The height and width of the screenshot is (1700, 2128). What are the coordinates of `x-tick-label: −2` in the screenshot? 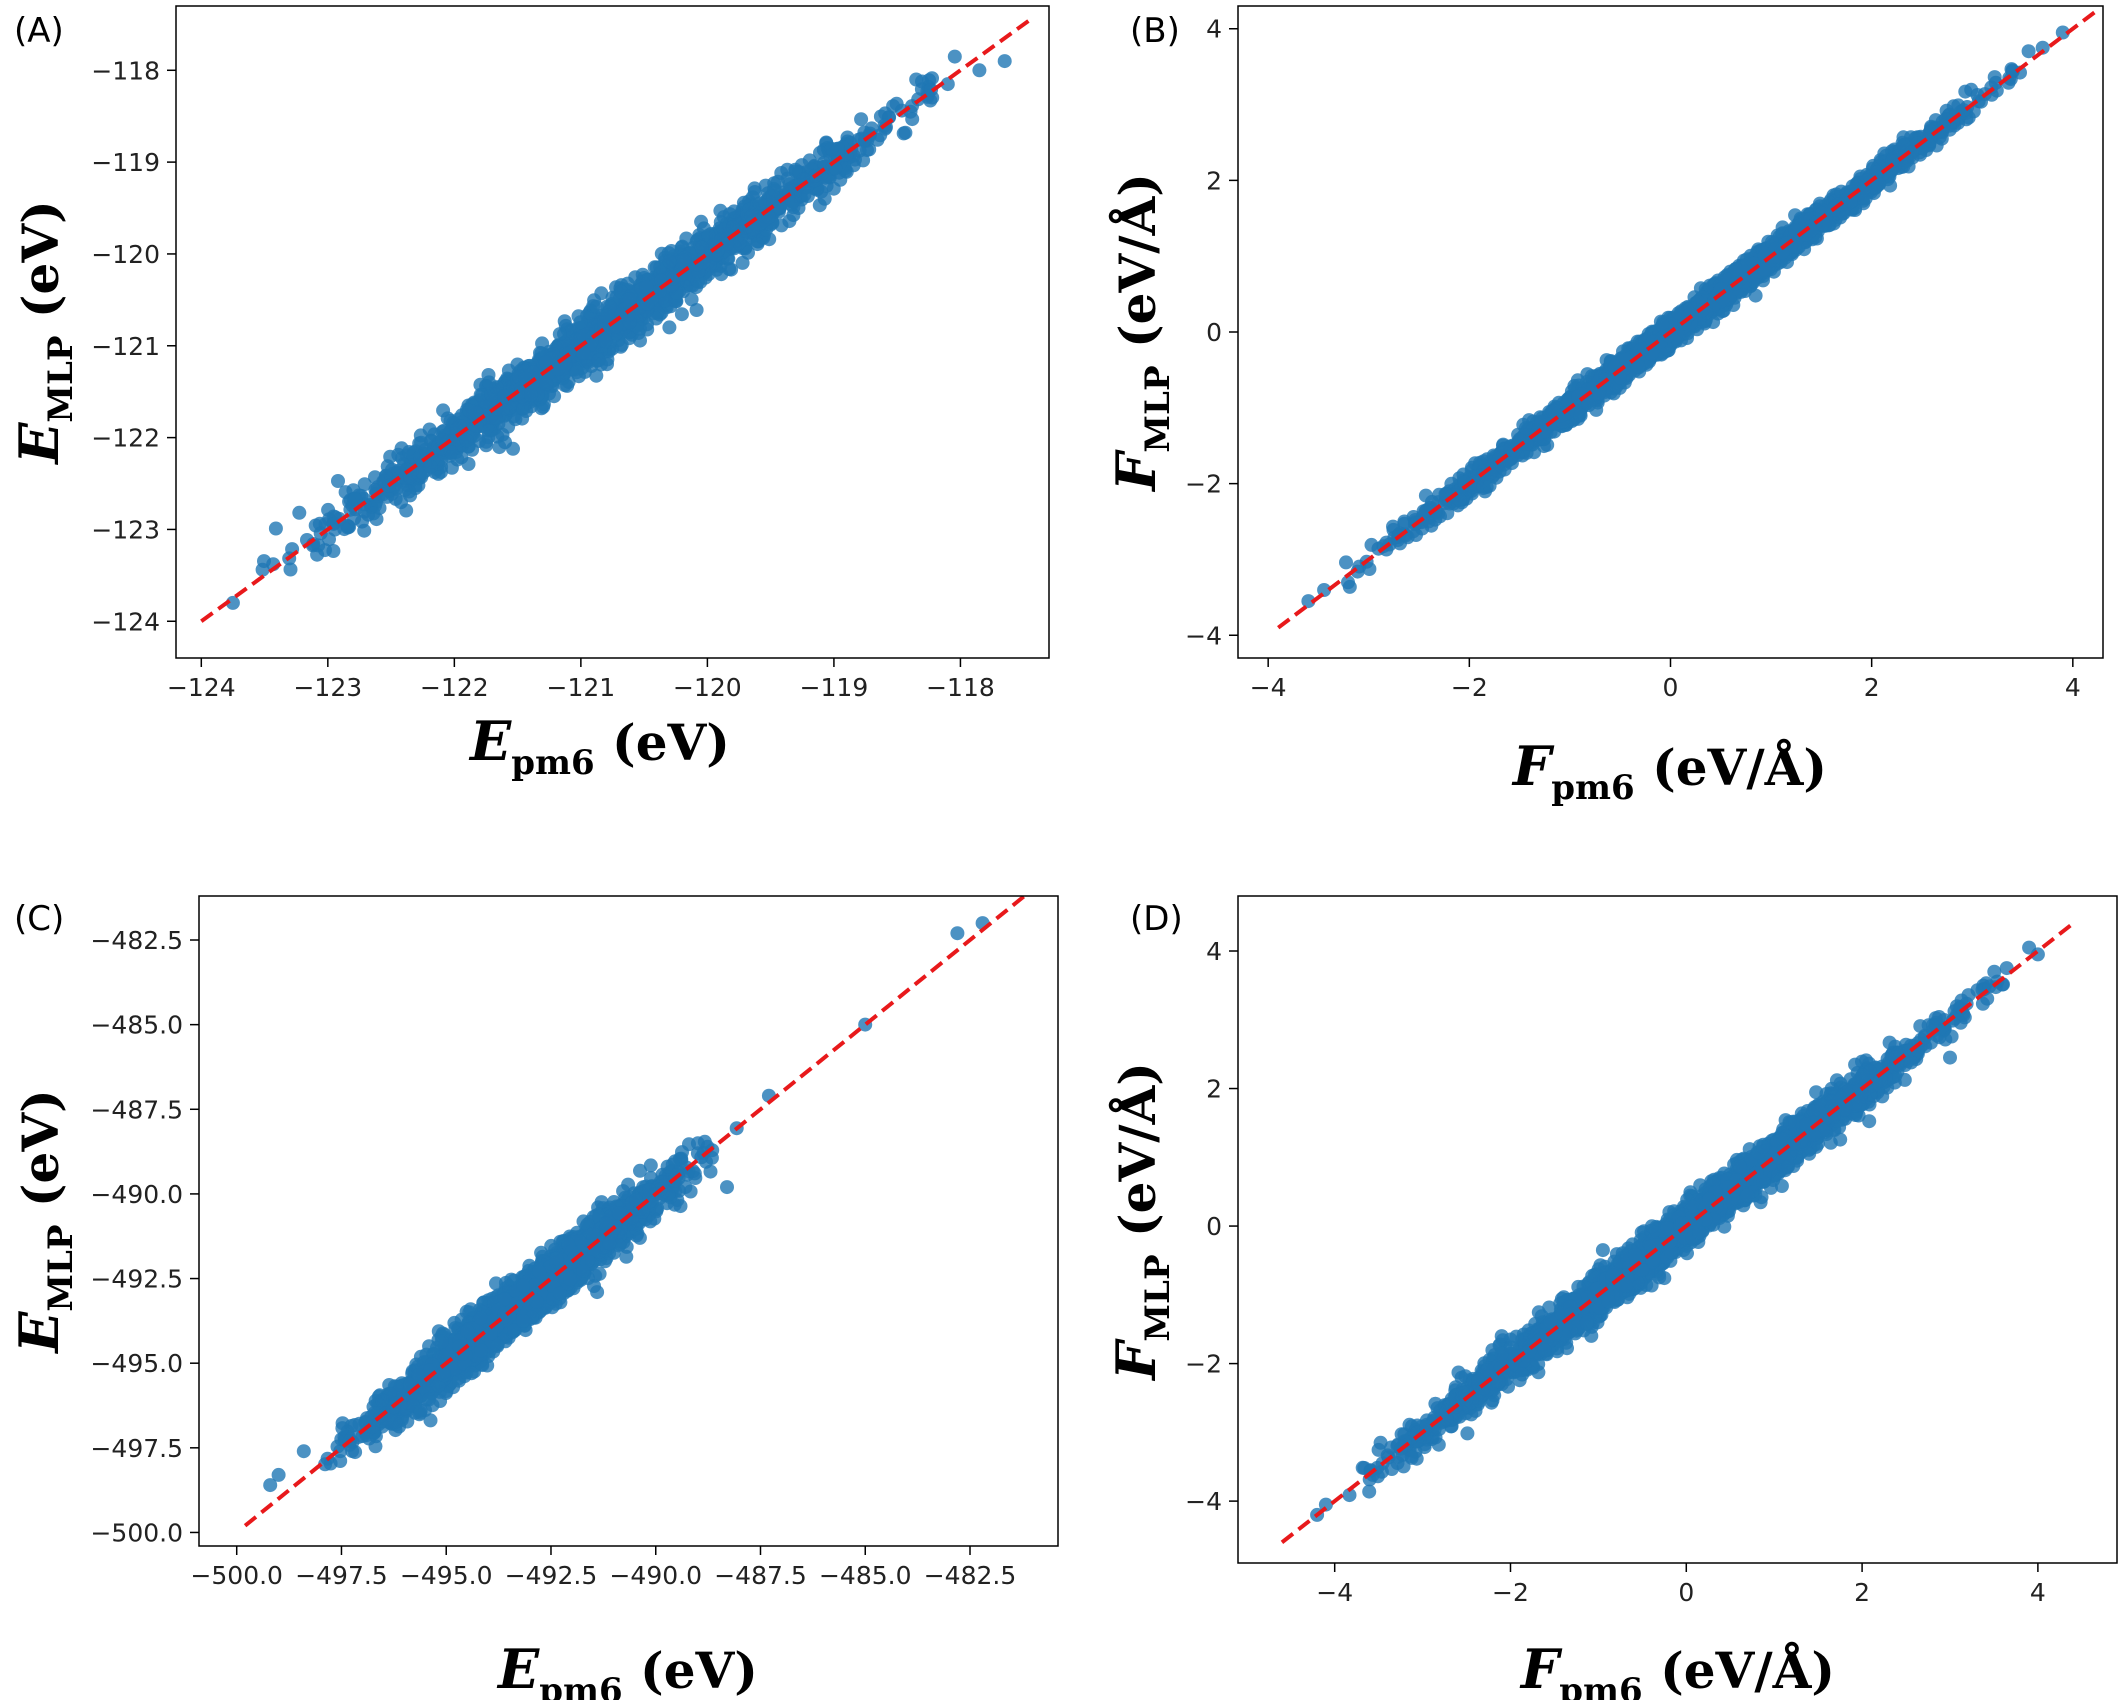 It's located at (1469, 687).